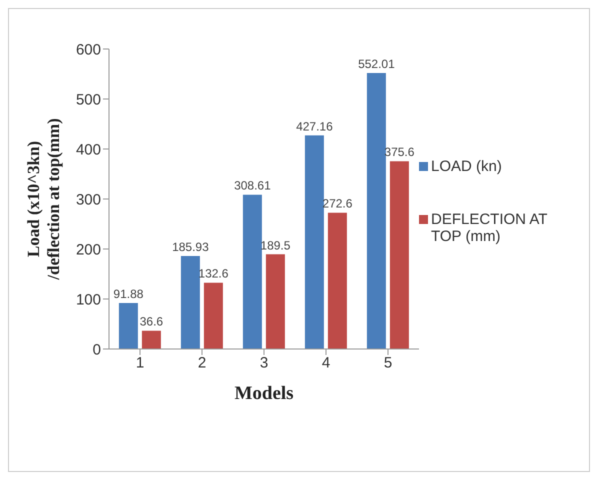  Describe the element at coordinates (326, 363) in the screenshot. I see `x-tick-label: 4` at that location.